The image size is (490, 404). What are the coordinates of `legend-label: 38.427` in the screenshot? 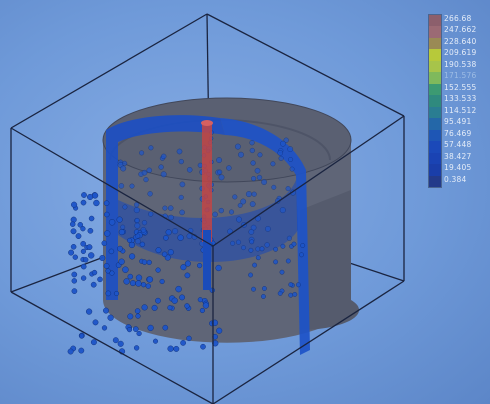 It's located at (458, 156).